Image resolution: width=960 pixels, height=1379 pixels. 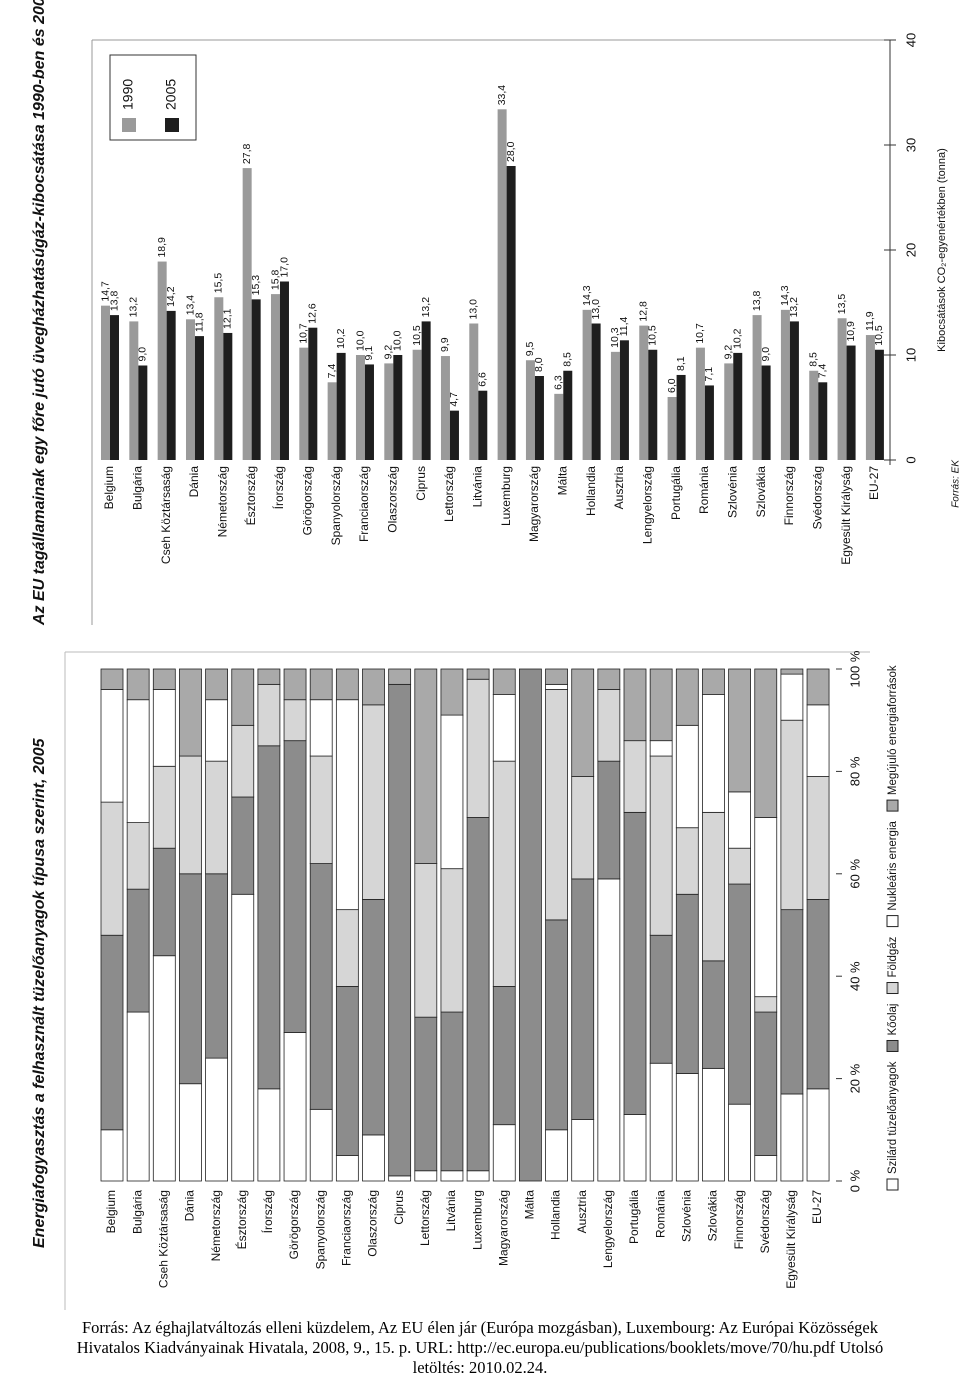 What do you see at coordinates (624, 326) in the screenshot?
I see `value-label: 11,4` at bounding box center [624, 326].